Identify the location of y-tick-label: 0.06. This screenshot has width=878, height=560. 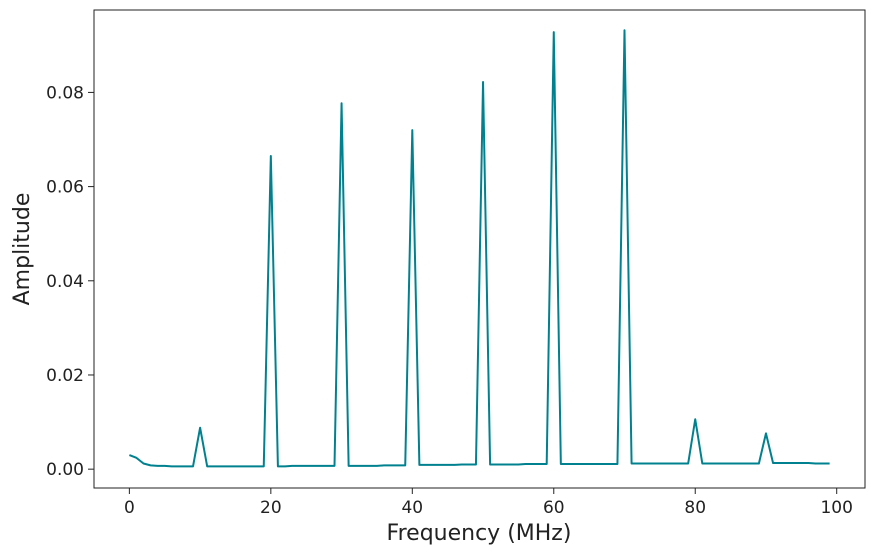
(65, 188).